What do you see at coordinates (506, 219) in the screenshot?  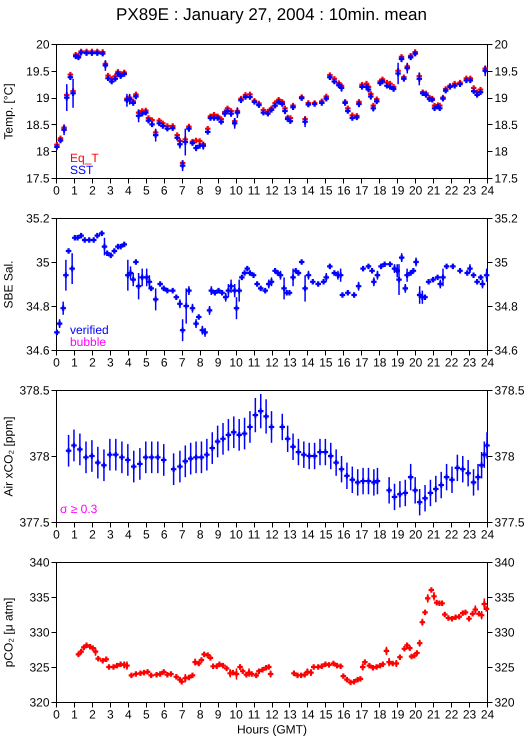 I see `y2-tick-label: 35.2` at bounding box center [506, 219].